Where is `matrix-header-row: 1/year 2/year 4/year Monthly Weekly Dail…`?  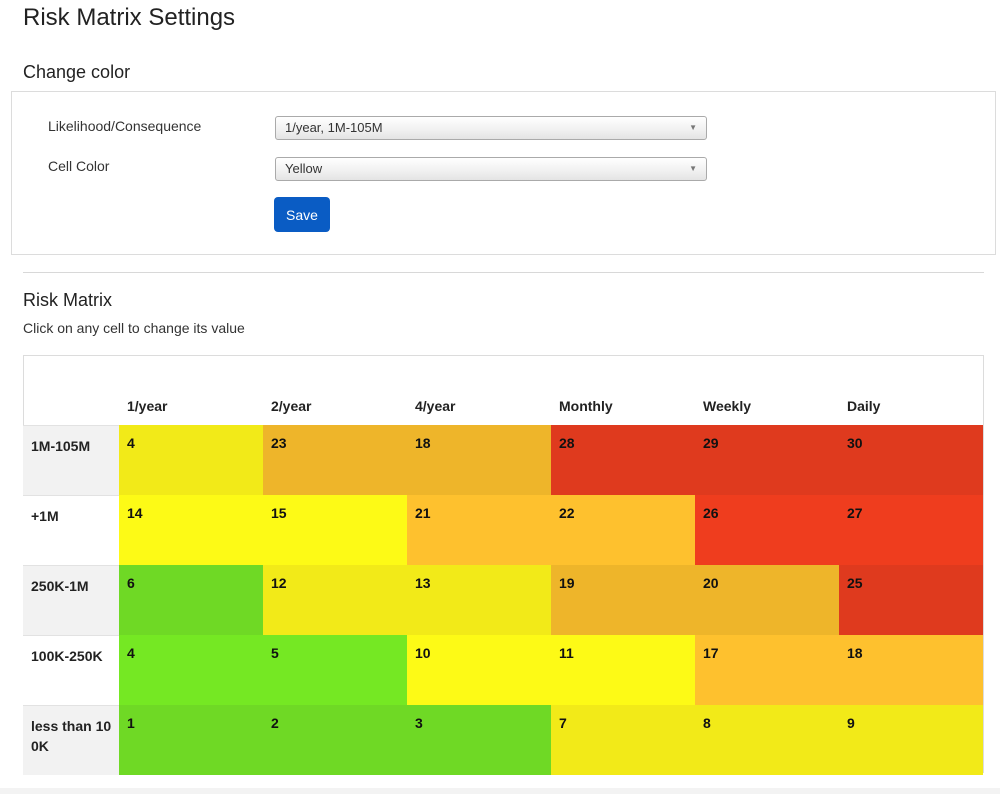 matrix-header-row: 1/year 2/year 4/year Monthly Weekly Dail… is located at coordinates (503, 390).